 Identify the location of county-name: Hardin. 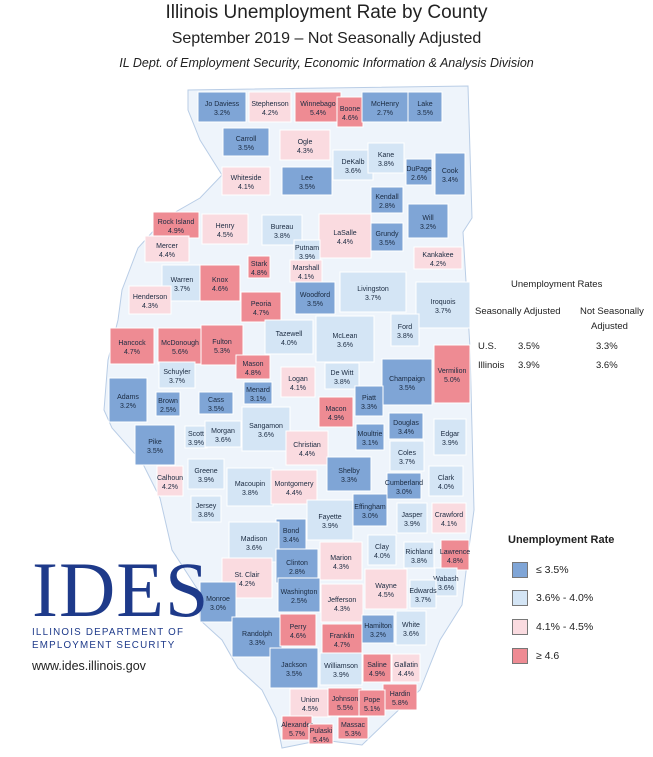
(400, 694).